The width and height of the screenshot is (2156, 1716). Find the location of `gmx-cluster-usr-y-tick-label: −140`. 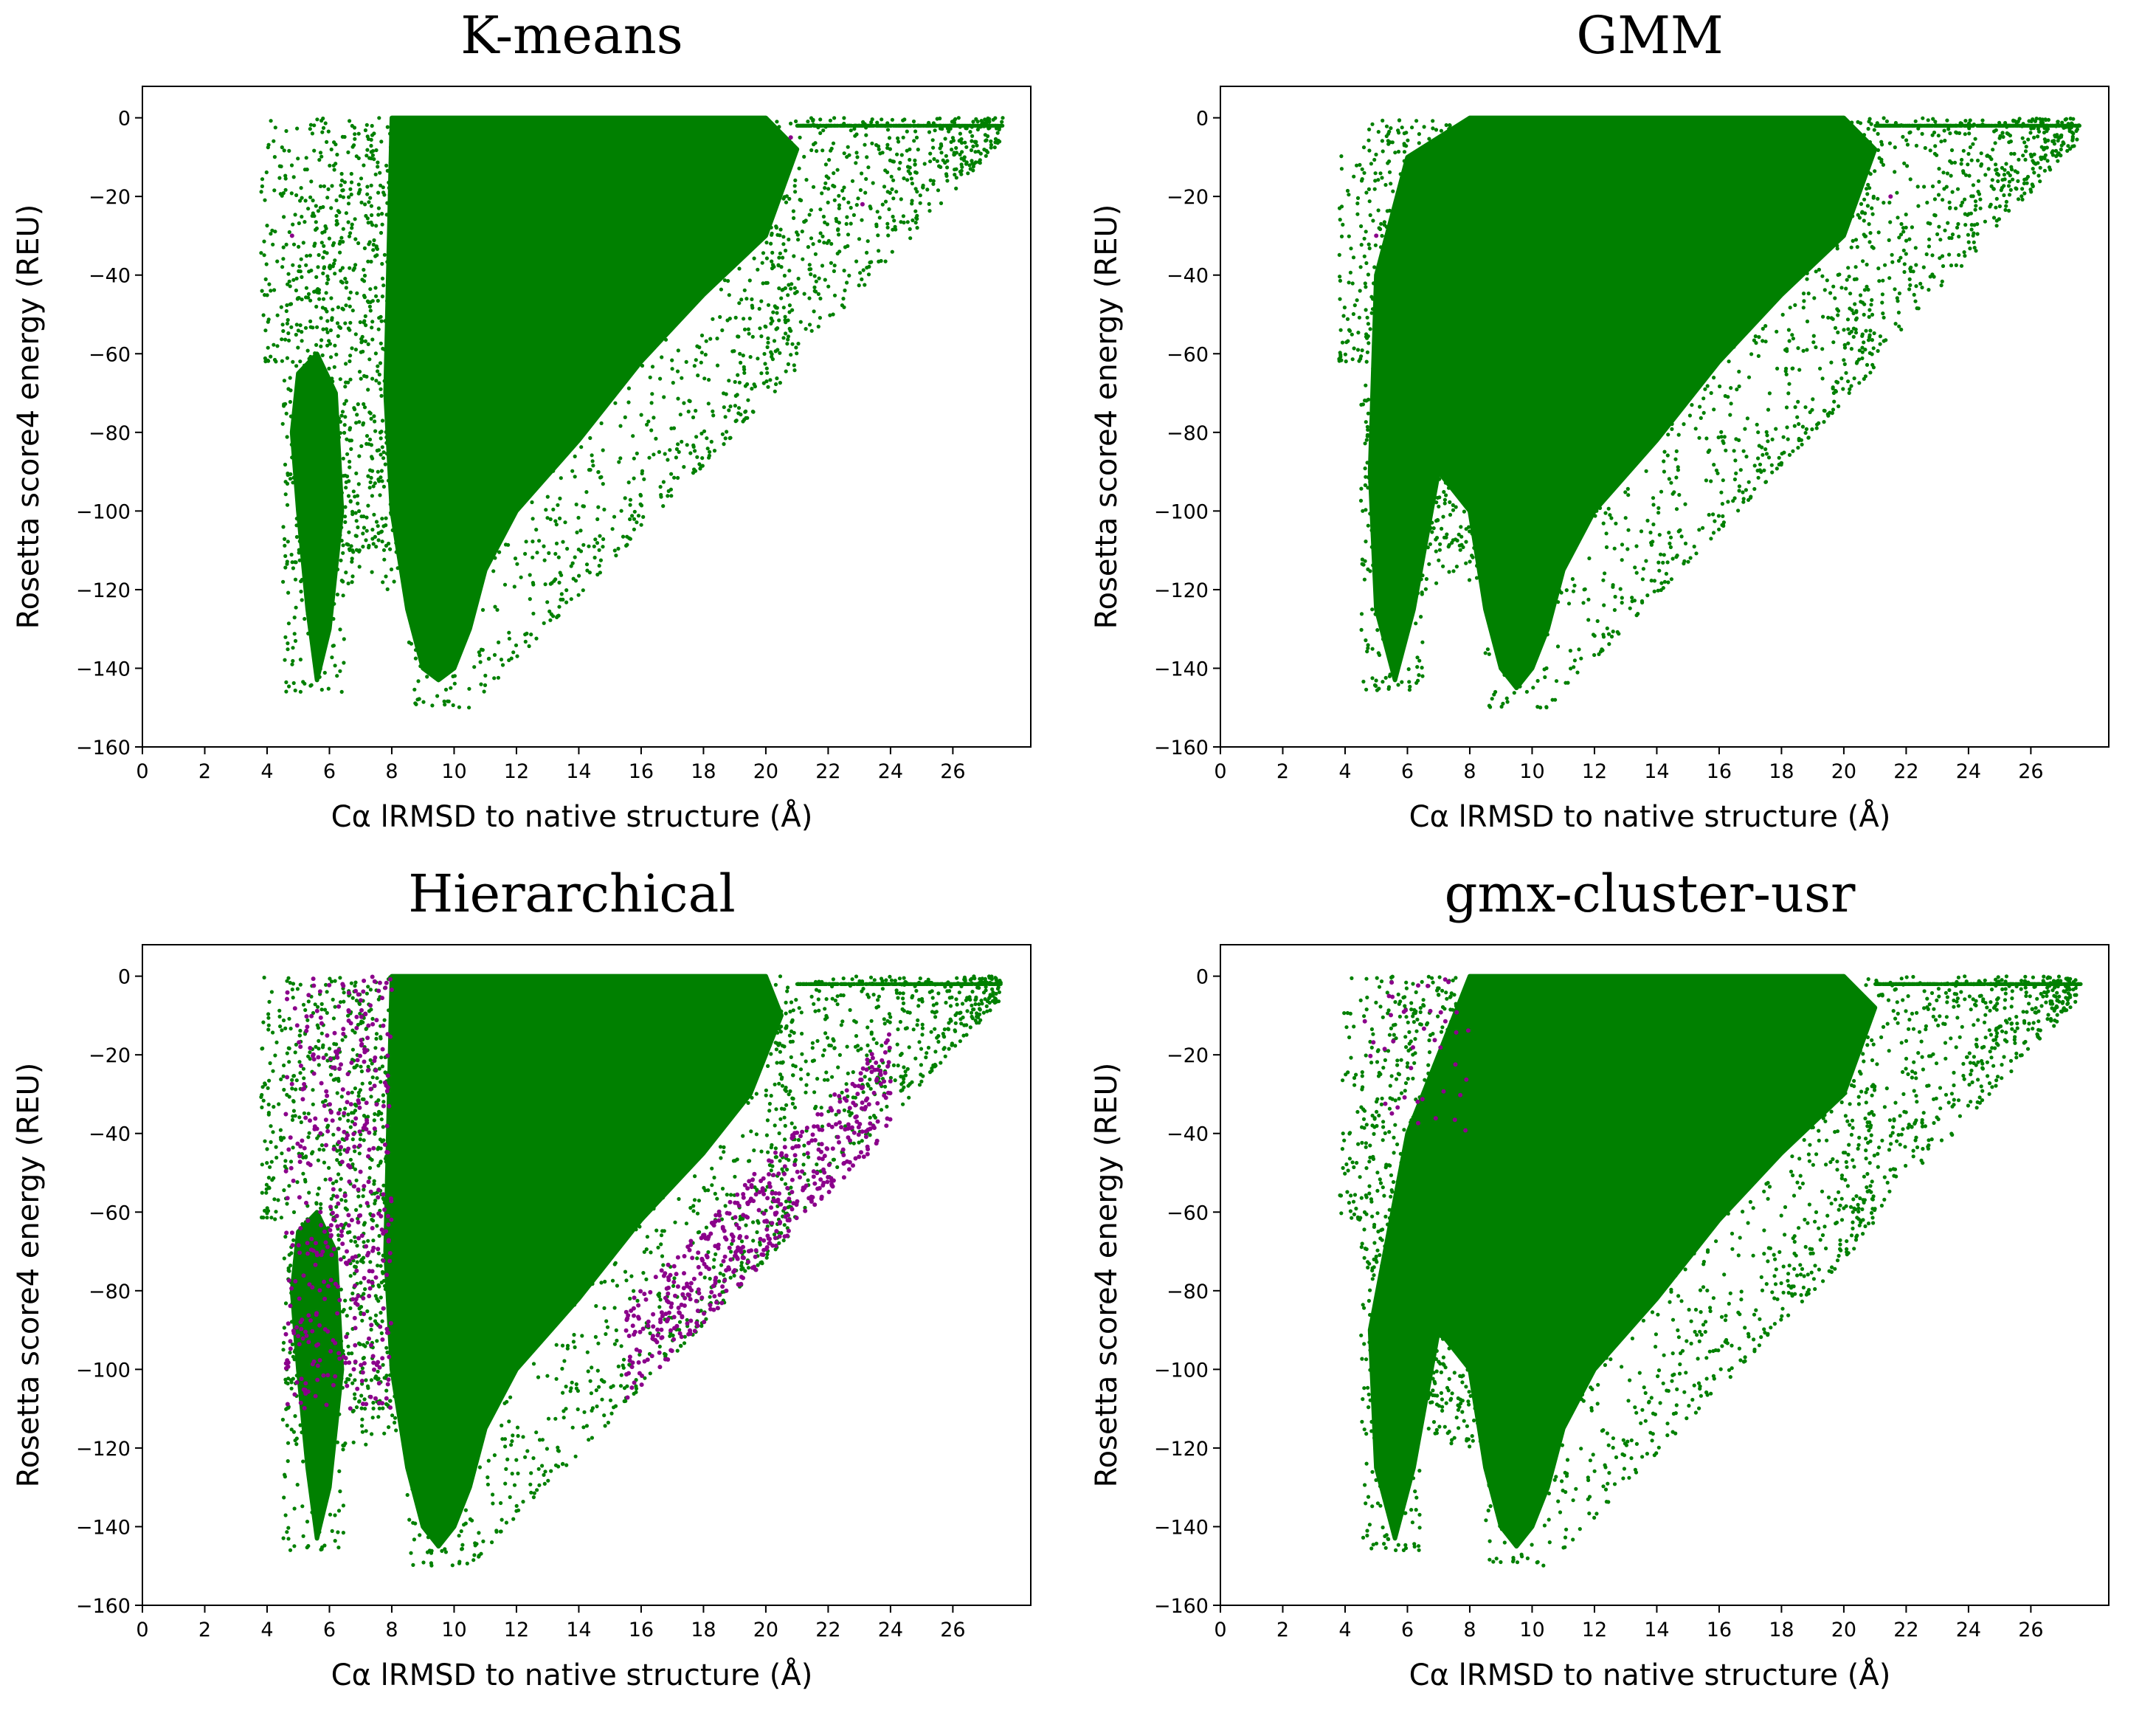

gmx-cluster-usr-y-tick-label: −140 is located at coordinates (1181, 1527).